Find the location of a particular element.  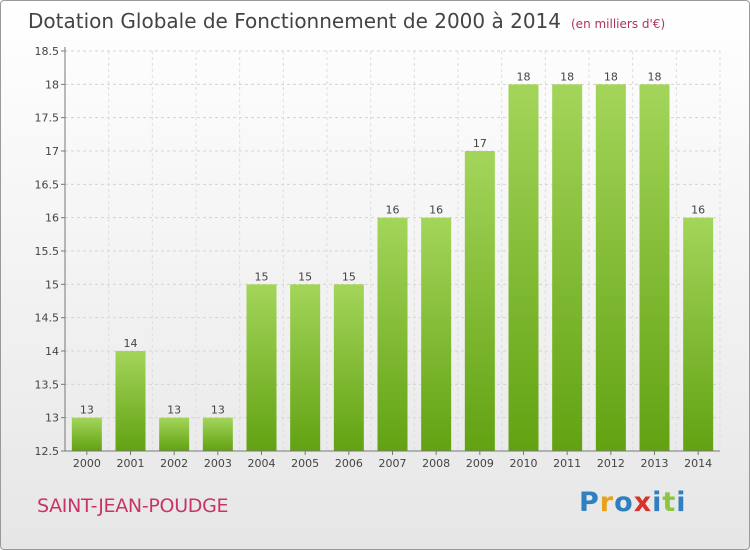

commune-name: SAINT-JEAN-POUDGE is located at coordinates (133, 506).